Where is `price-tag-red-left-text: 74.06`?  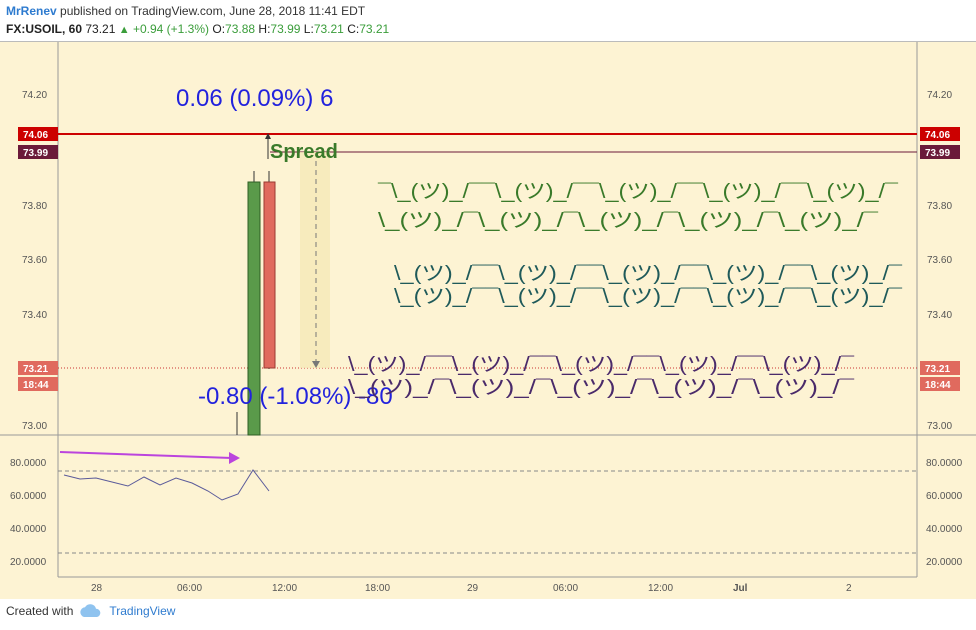 price-tag-red-left-text: 74.06 is located at coordinates (35, 135).